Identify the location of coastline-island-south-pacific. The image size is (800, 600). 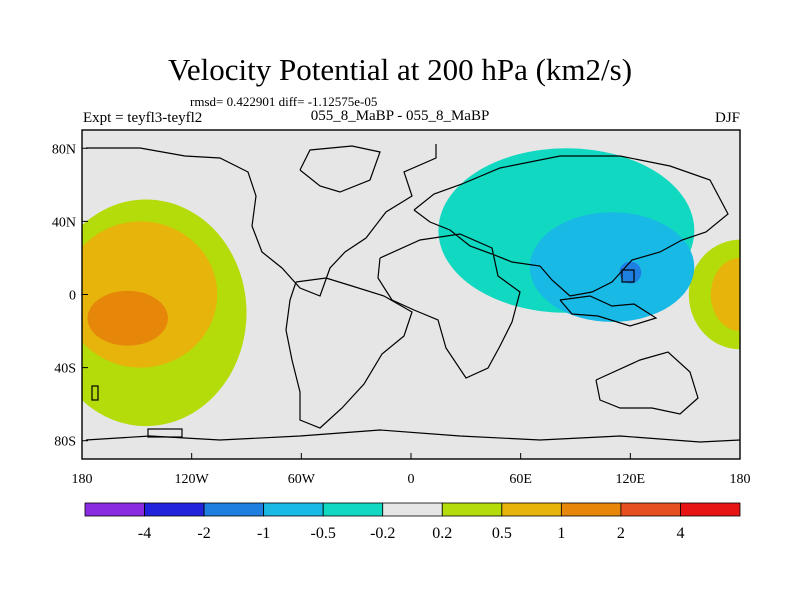
(165, 433).